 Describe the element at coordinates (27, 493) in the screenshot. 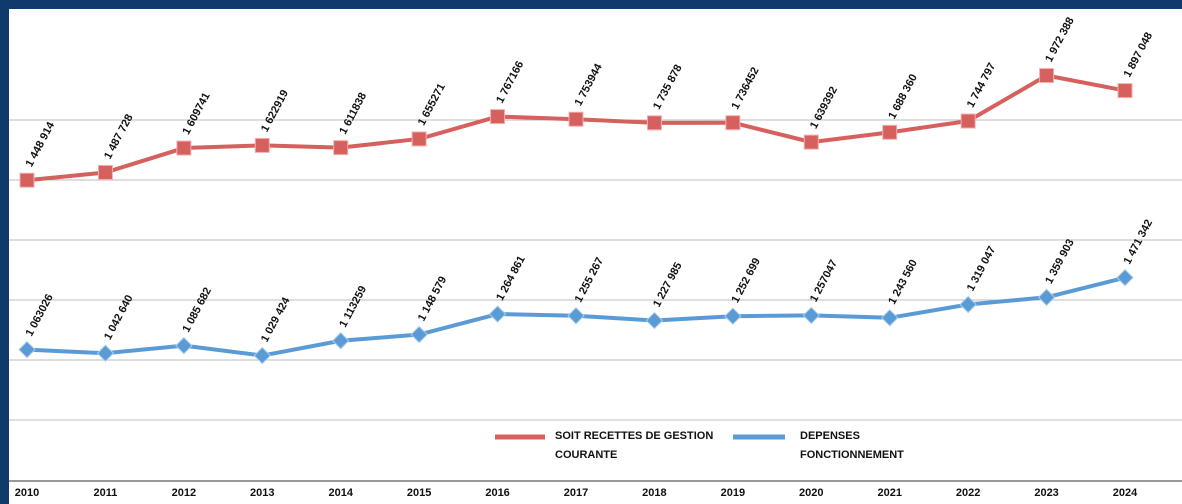

I see `x-tick-label: 2010` at that location.